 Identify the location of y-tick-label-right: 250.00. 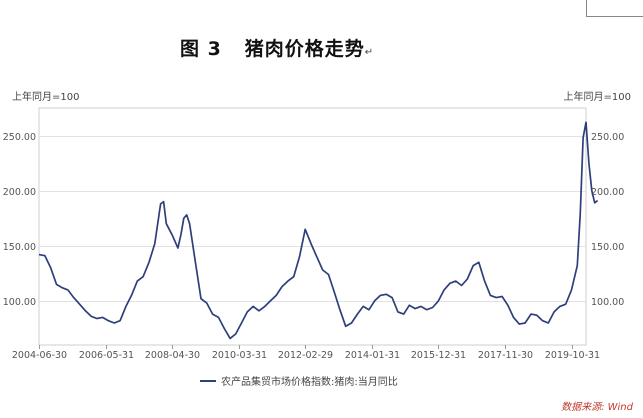
(607, 137).